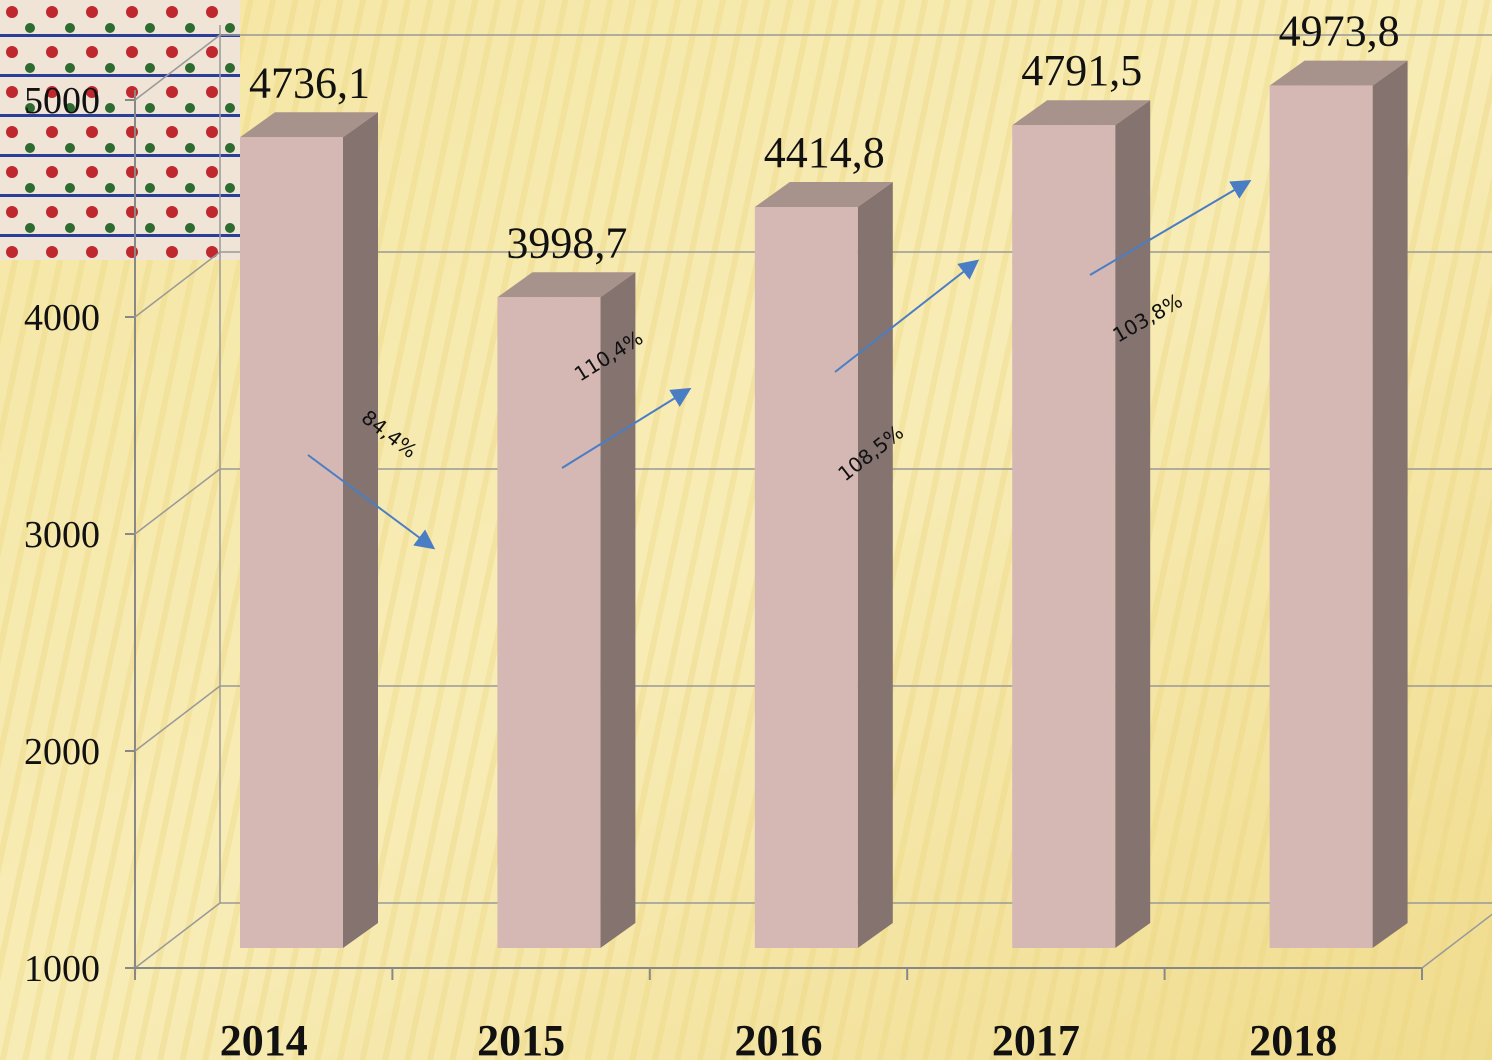 The width and height of the screenshot is (1492, 1060). What do you see at coordinates (264, 1038) in the screenshot?
I see `x-tick-label: 2014` at bounding box center [264, 1038].